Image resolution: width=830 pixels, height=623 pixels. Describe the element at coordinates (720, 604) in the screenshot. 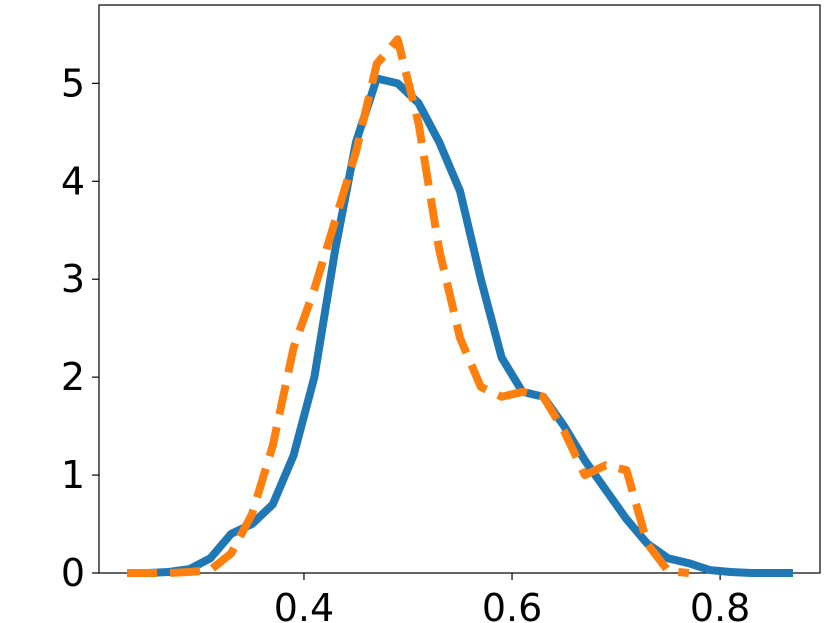

I see `x-tick-label: 0.8` at that location.